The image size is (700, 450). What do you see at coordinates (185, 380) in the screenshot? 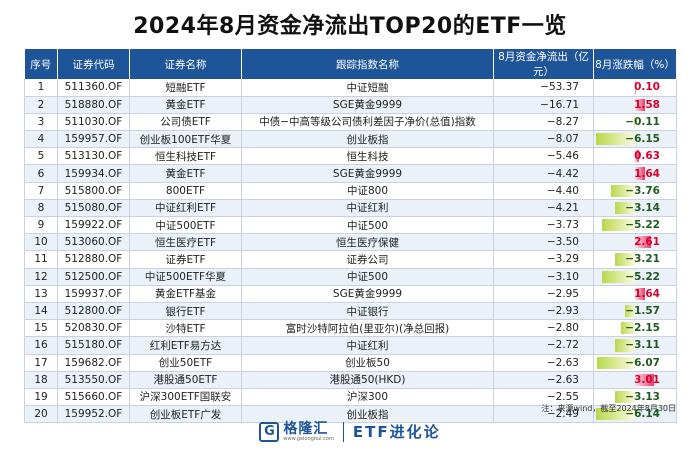
I see `cell-name: 港股通50ETF` at bounding box center [185, 380].